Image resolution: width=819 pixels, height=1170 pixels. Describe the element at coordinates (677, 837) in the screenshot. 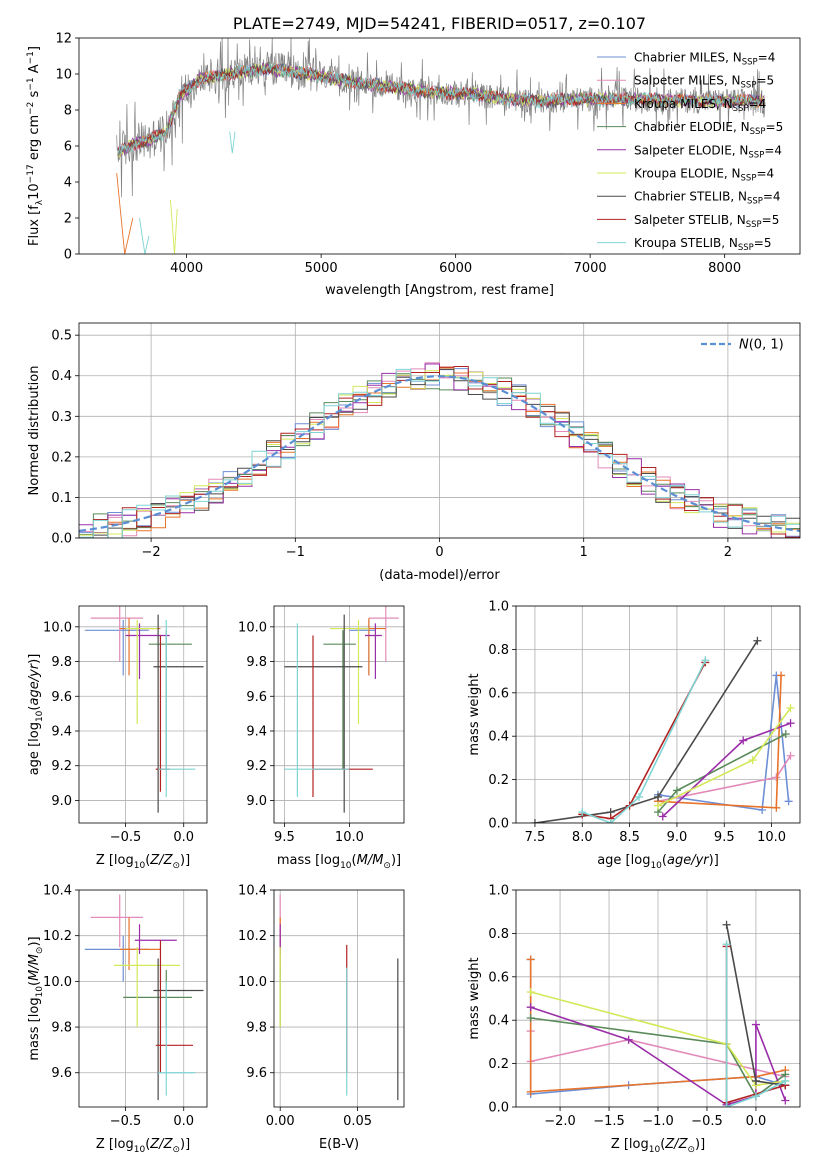

I see `x-tick-label: 9.0` at that location.